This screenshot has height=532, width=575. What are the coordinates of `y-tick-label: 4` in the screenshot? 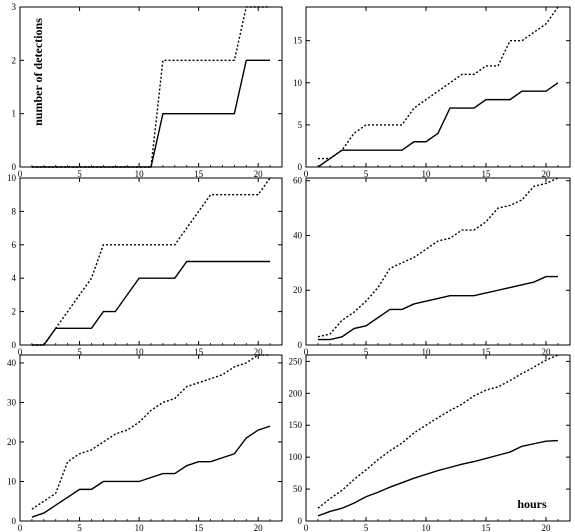 It's located at (14, 278).